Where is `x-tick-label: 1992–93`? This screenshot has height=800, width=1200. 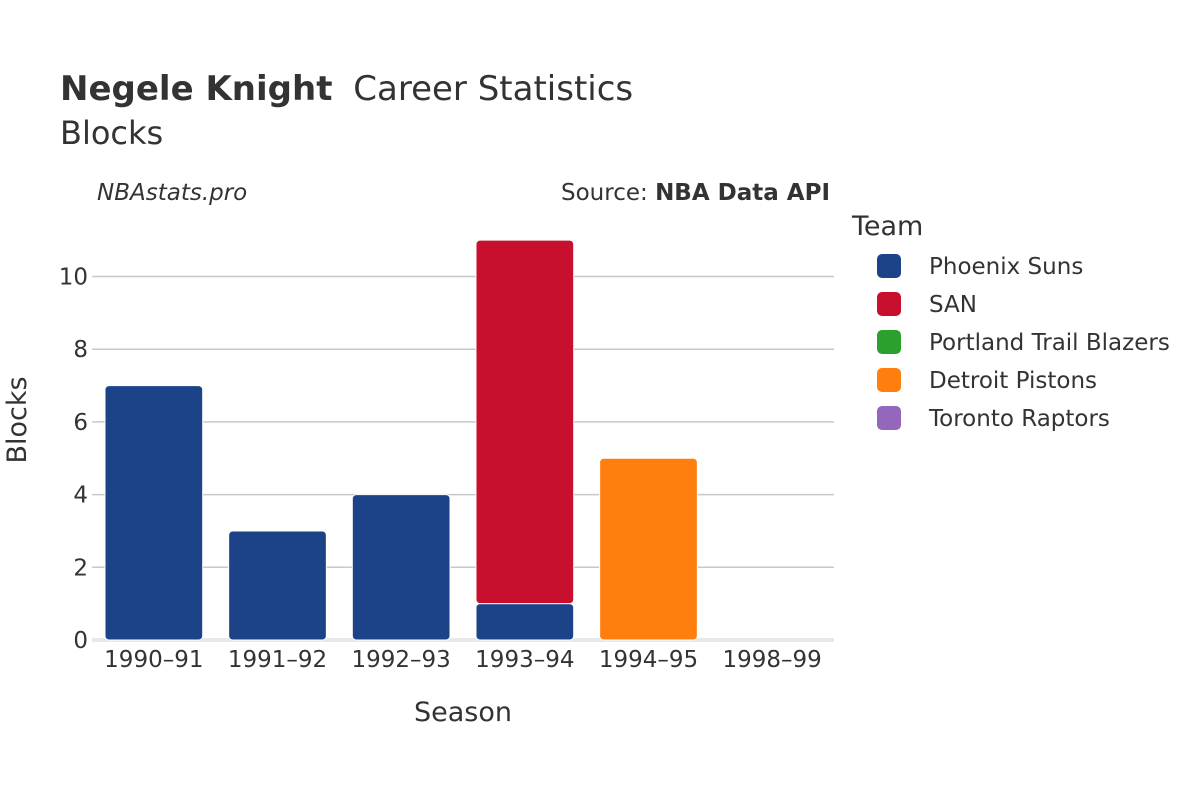
x-tick-label: 1992–93 is located at coordinates (401, 660).